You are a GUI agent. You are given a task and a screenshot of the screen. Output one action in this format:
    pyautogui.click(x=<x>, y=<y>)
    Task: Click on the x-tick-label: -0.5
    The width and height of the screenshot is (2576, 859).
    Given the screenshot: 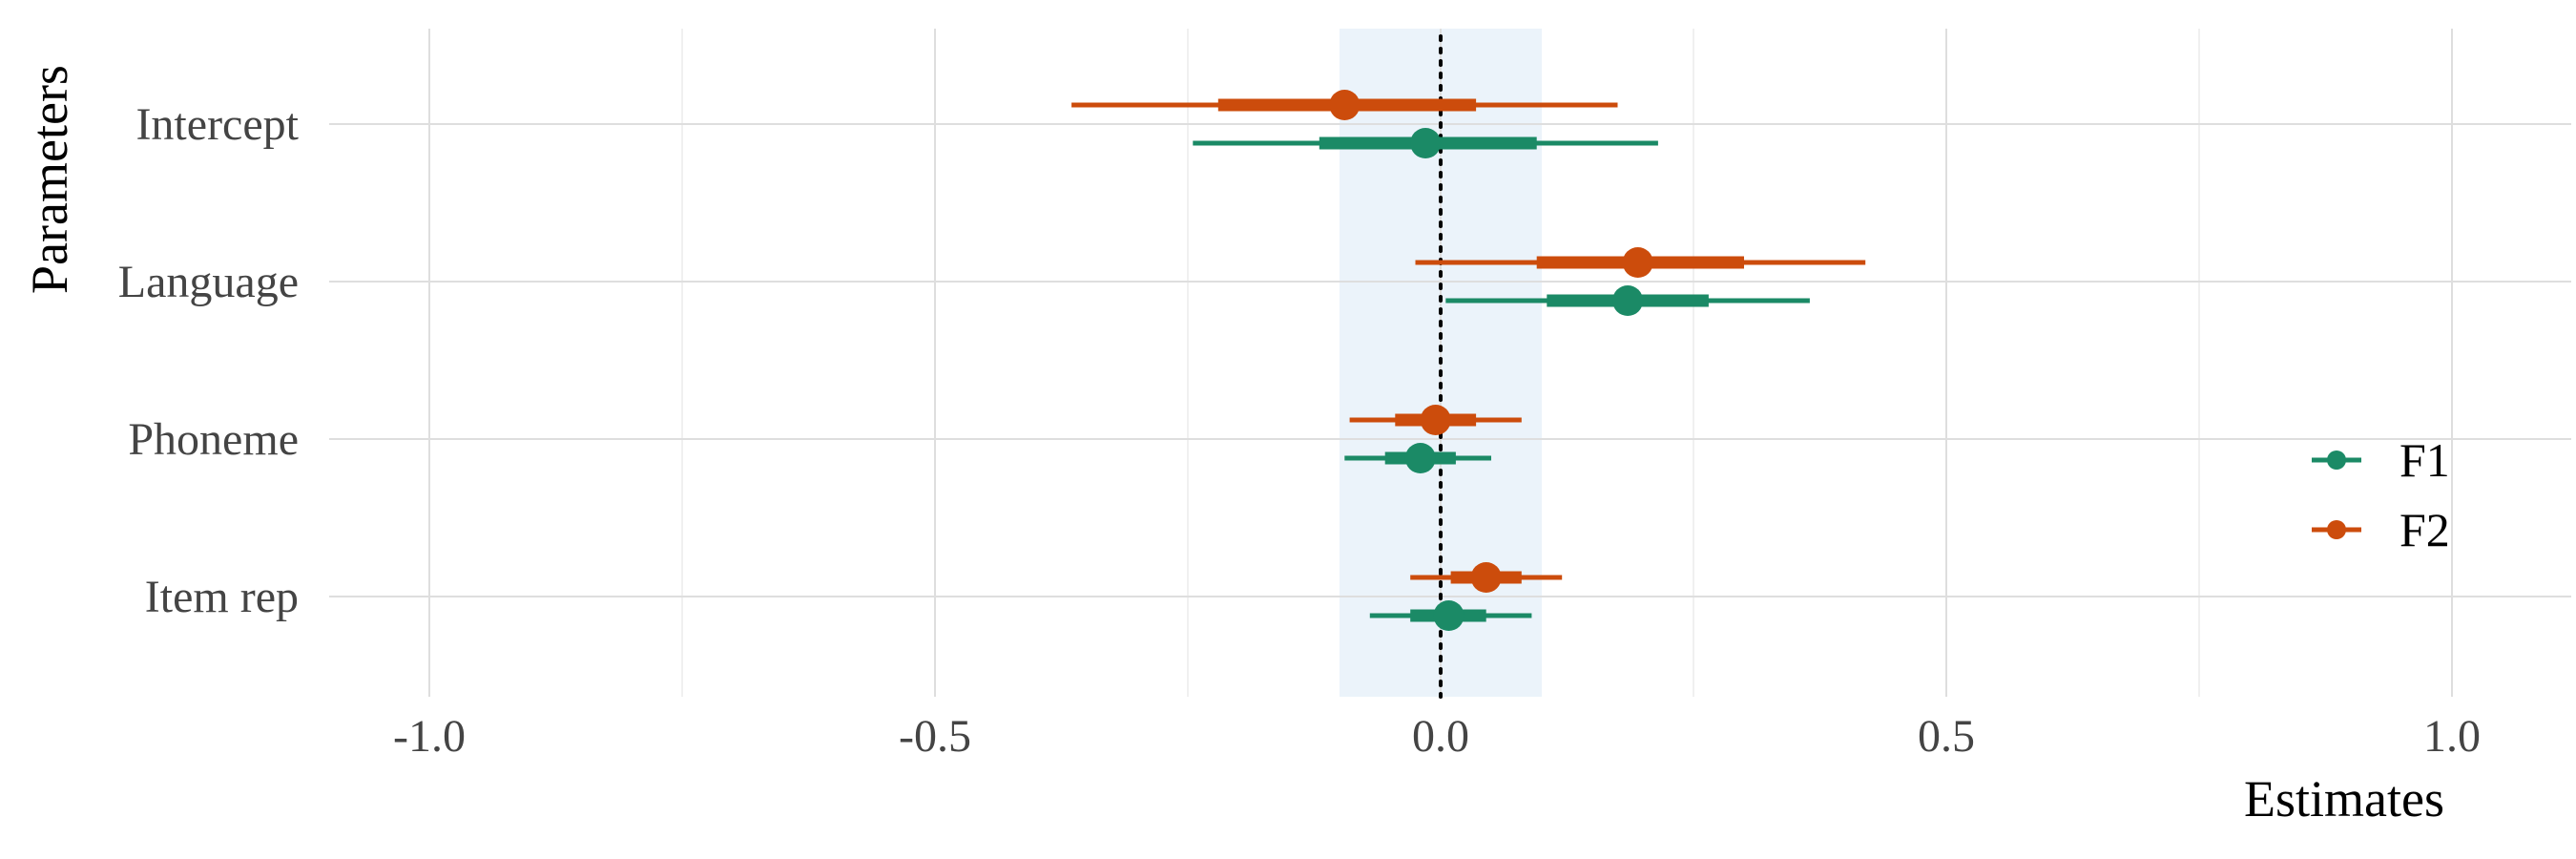 What is the action you would take?
    pyautogui.click(x=935, y=736)
    